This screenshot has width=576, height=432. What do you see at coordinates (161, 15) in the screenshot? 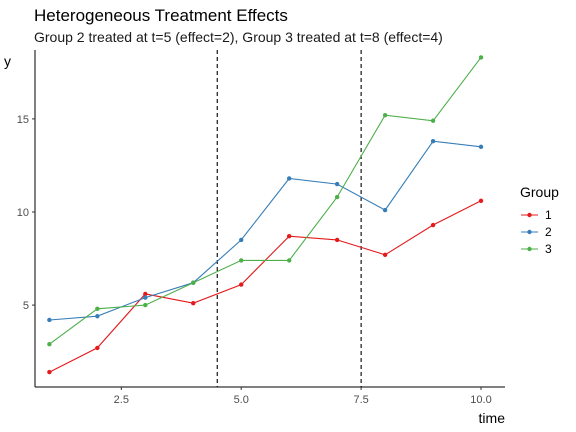
I see `chart-title: Heterogeneous Treatment Effects` at bounding box center [161, 15].